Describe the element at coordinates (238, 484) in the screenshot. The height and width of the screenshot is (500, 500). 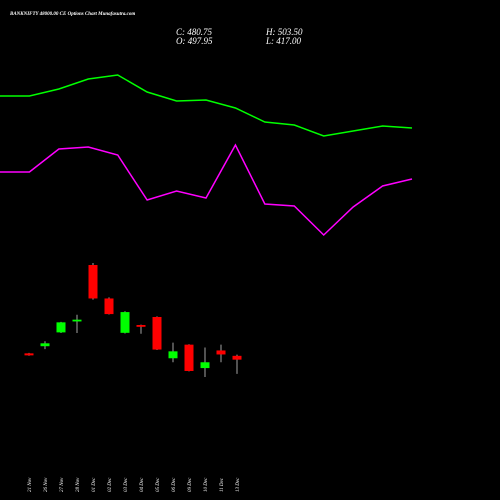
I see `x-tick-label: 13 Dec` at that location.